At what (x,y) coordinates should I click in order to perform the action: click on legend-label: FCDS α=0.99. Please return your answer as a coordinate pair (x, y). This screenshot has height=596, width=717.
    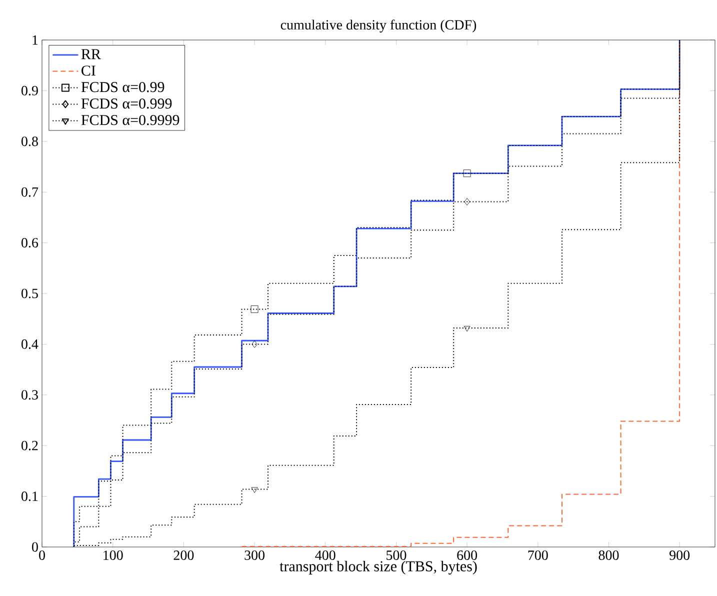
    Looking at the image, I should click on (122, 87).